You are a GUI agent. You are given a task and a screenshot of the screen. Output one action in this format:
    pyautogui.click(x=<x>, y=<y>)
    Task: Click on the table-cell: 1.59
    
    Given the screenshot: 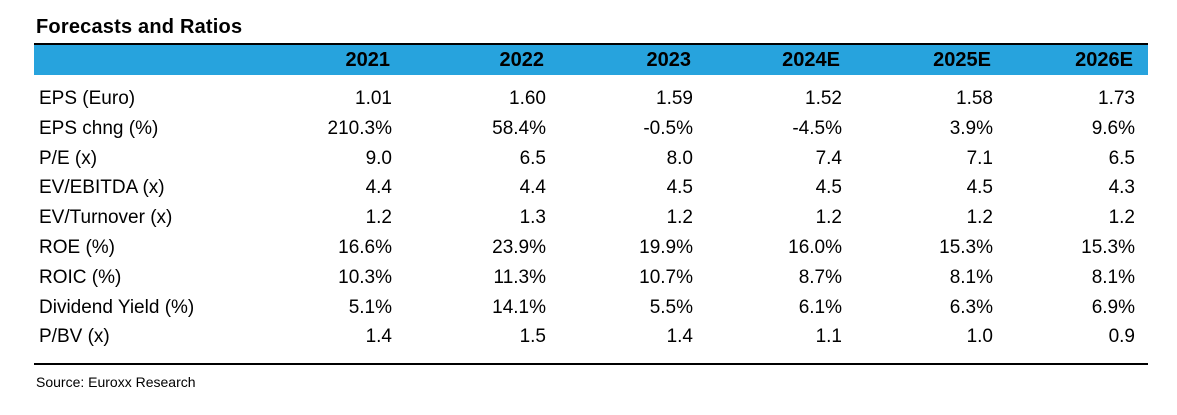 What is the action you would take?
    pyautogui.click(x=674, y=98)
    